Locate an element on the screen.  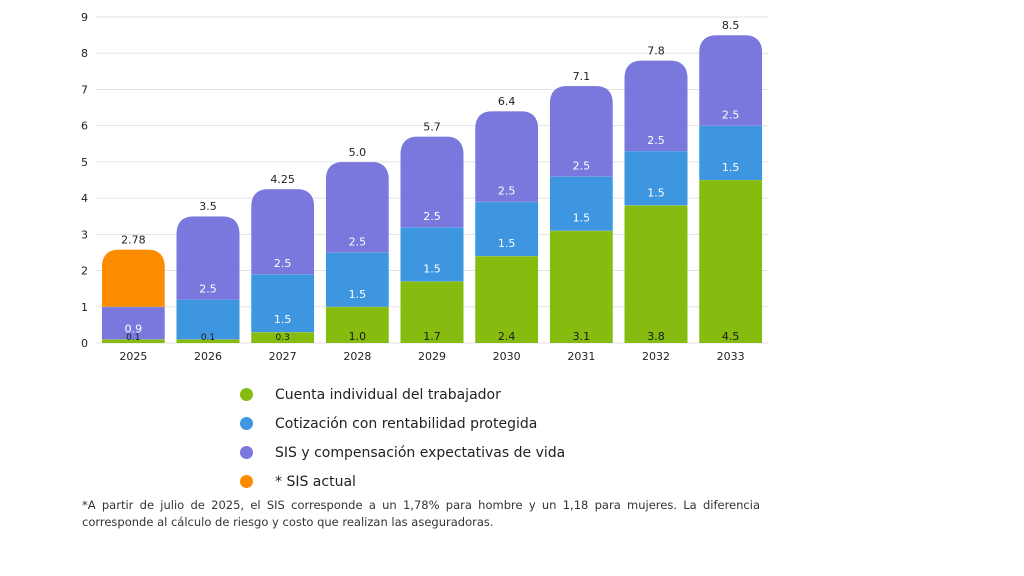
legend-item-sis-actual: * SIS actual is located at coordinates (402, 481).